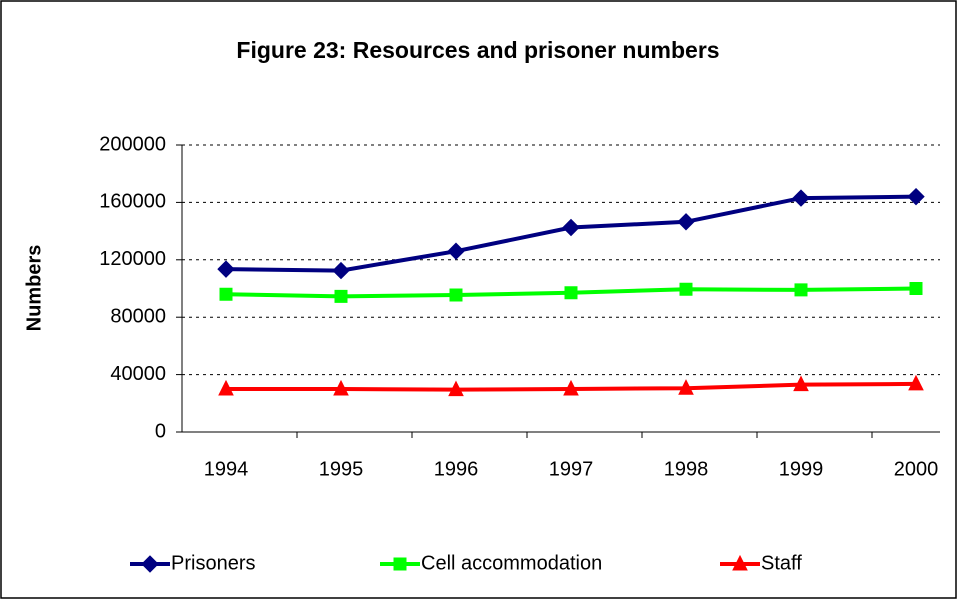  What do you see at coordinates (781, 563) in the screenshot?
I see `legend-label: Staff` at bounding box center [781, 563].